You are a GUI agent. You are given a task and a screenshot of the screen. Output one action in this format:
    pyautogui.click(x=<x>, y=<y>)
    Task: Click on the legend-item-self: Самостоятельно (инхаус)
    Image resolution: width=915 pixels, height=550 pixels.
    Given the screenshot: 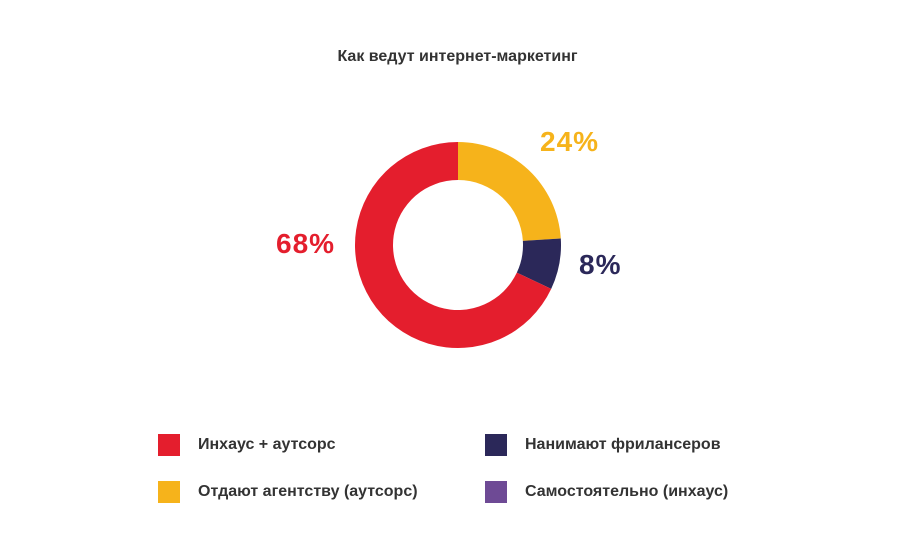 What is the action you would take?
    pyautogui.click(x=606, y=492)
    